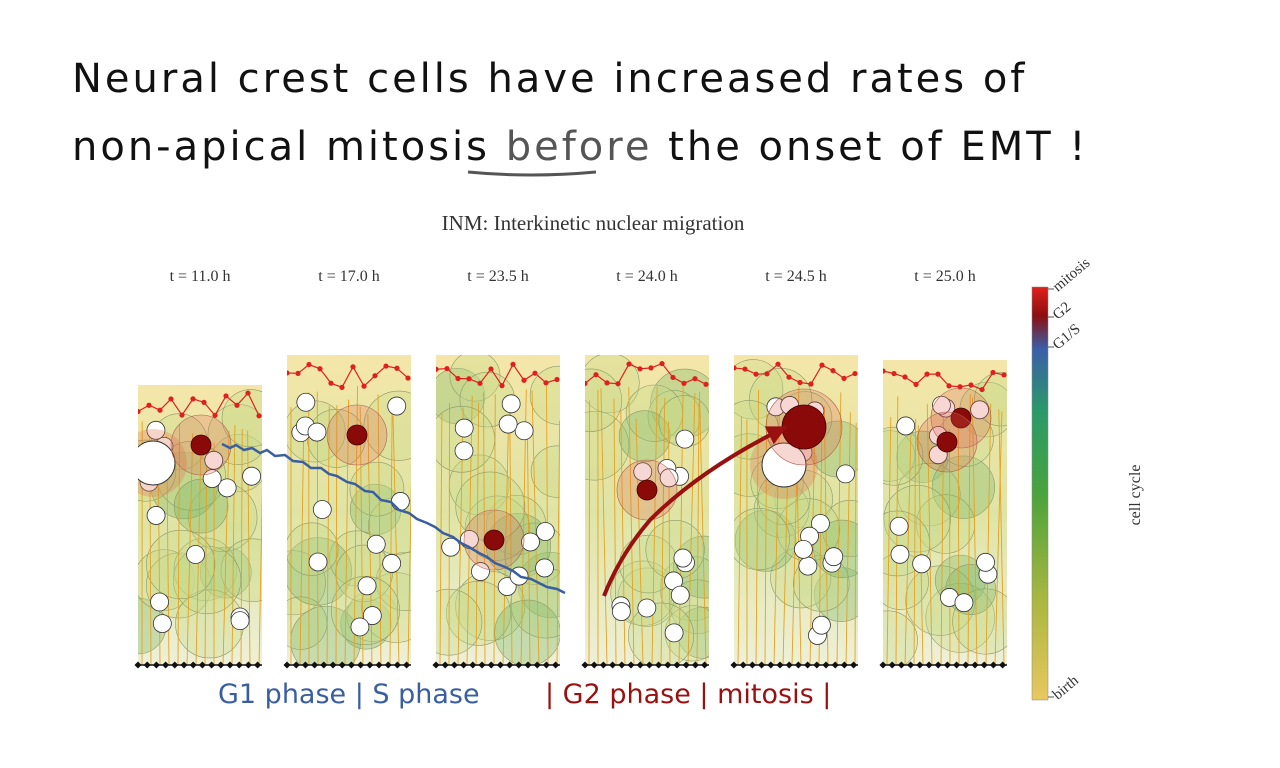  Describe the element at coordinates (945, 512) in the screenshot. I see `panel` at that location.